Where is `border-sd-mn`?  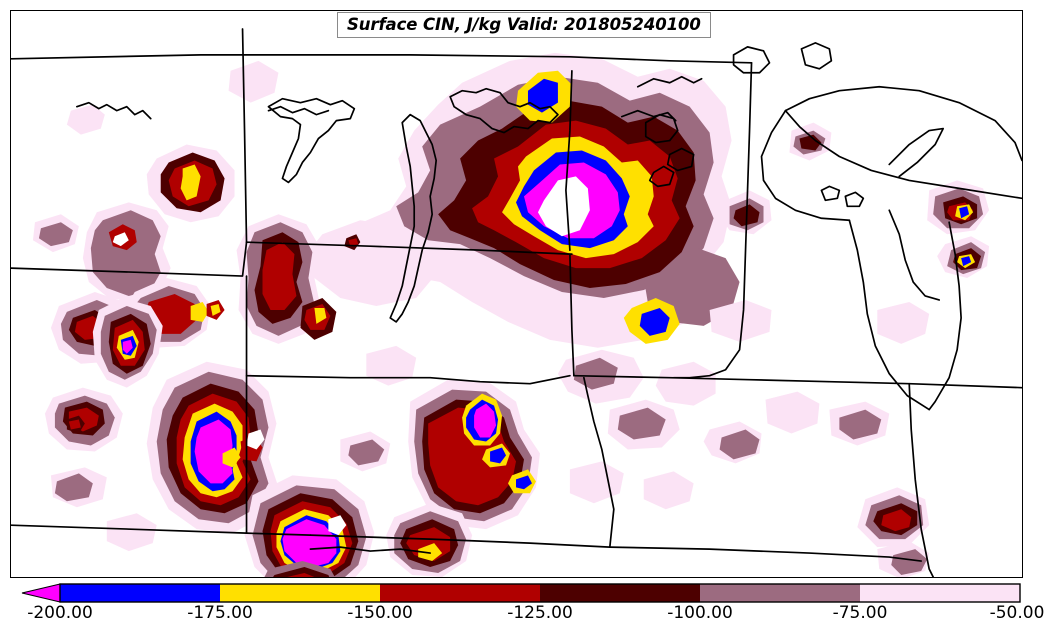 border-sd-mn is located at coordinates (572, 315).